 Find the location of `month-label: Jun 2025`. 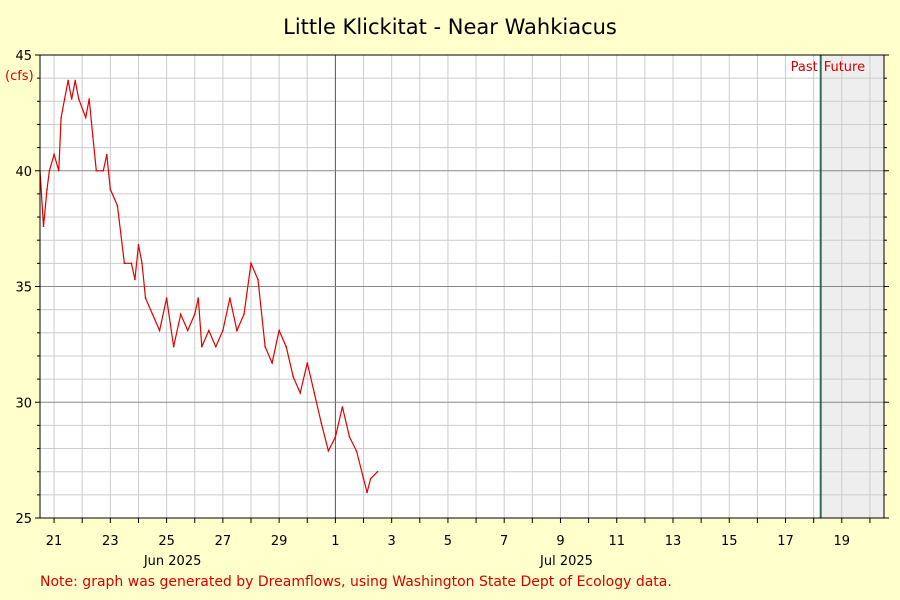

month-label: Jun 2025 is located at coordinates (172, 561).